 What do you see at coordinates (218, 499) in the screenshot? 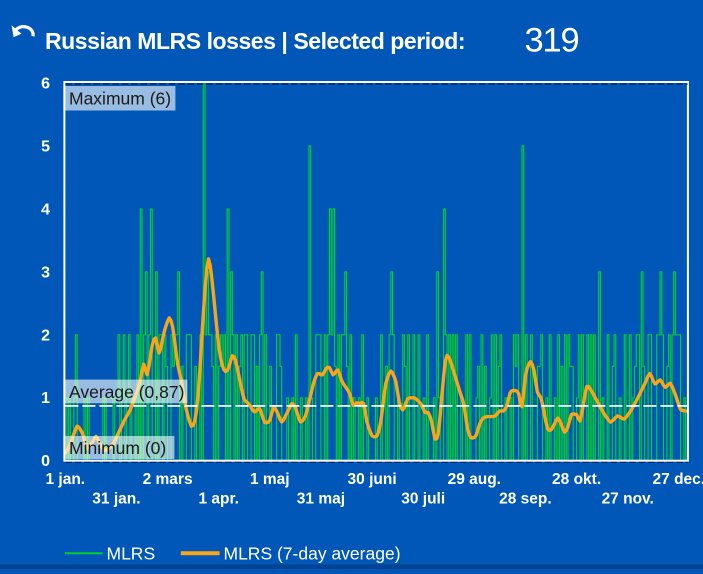
I see `svg-text: 1 apr.` at bounding box center [218, 499].